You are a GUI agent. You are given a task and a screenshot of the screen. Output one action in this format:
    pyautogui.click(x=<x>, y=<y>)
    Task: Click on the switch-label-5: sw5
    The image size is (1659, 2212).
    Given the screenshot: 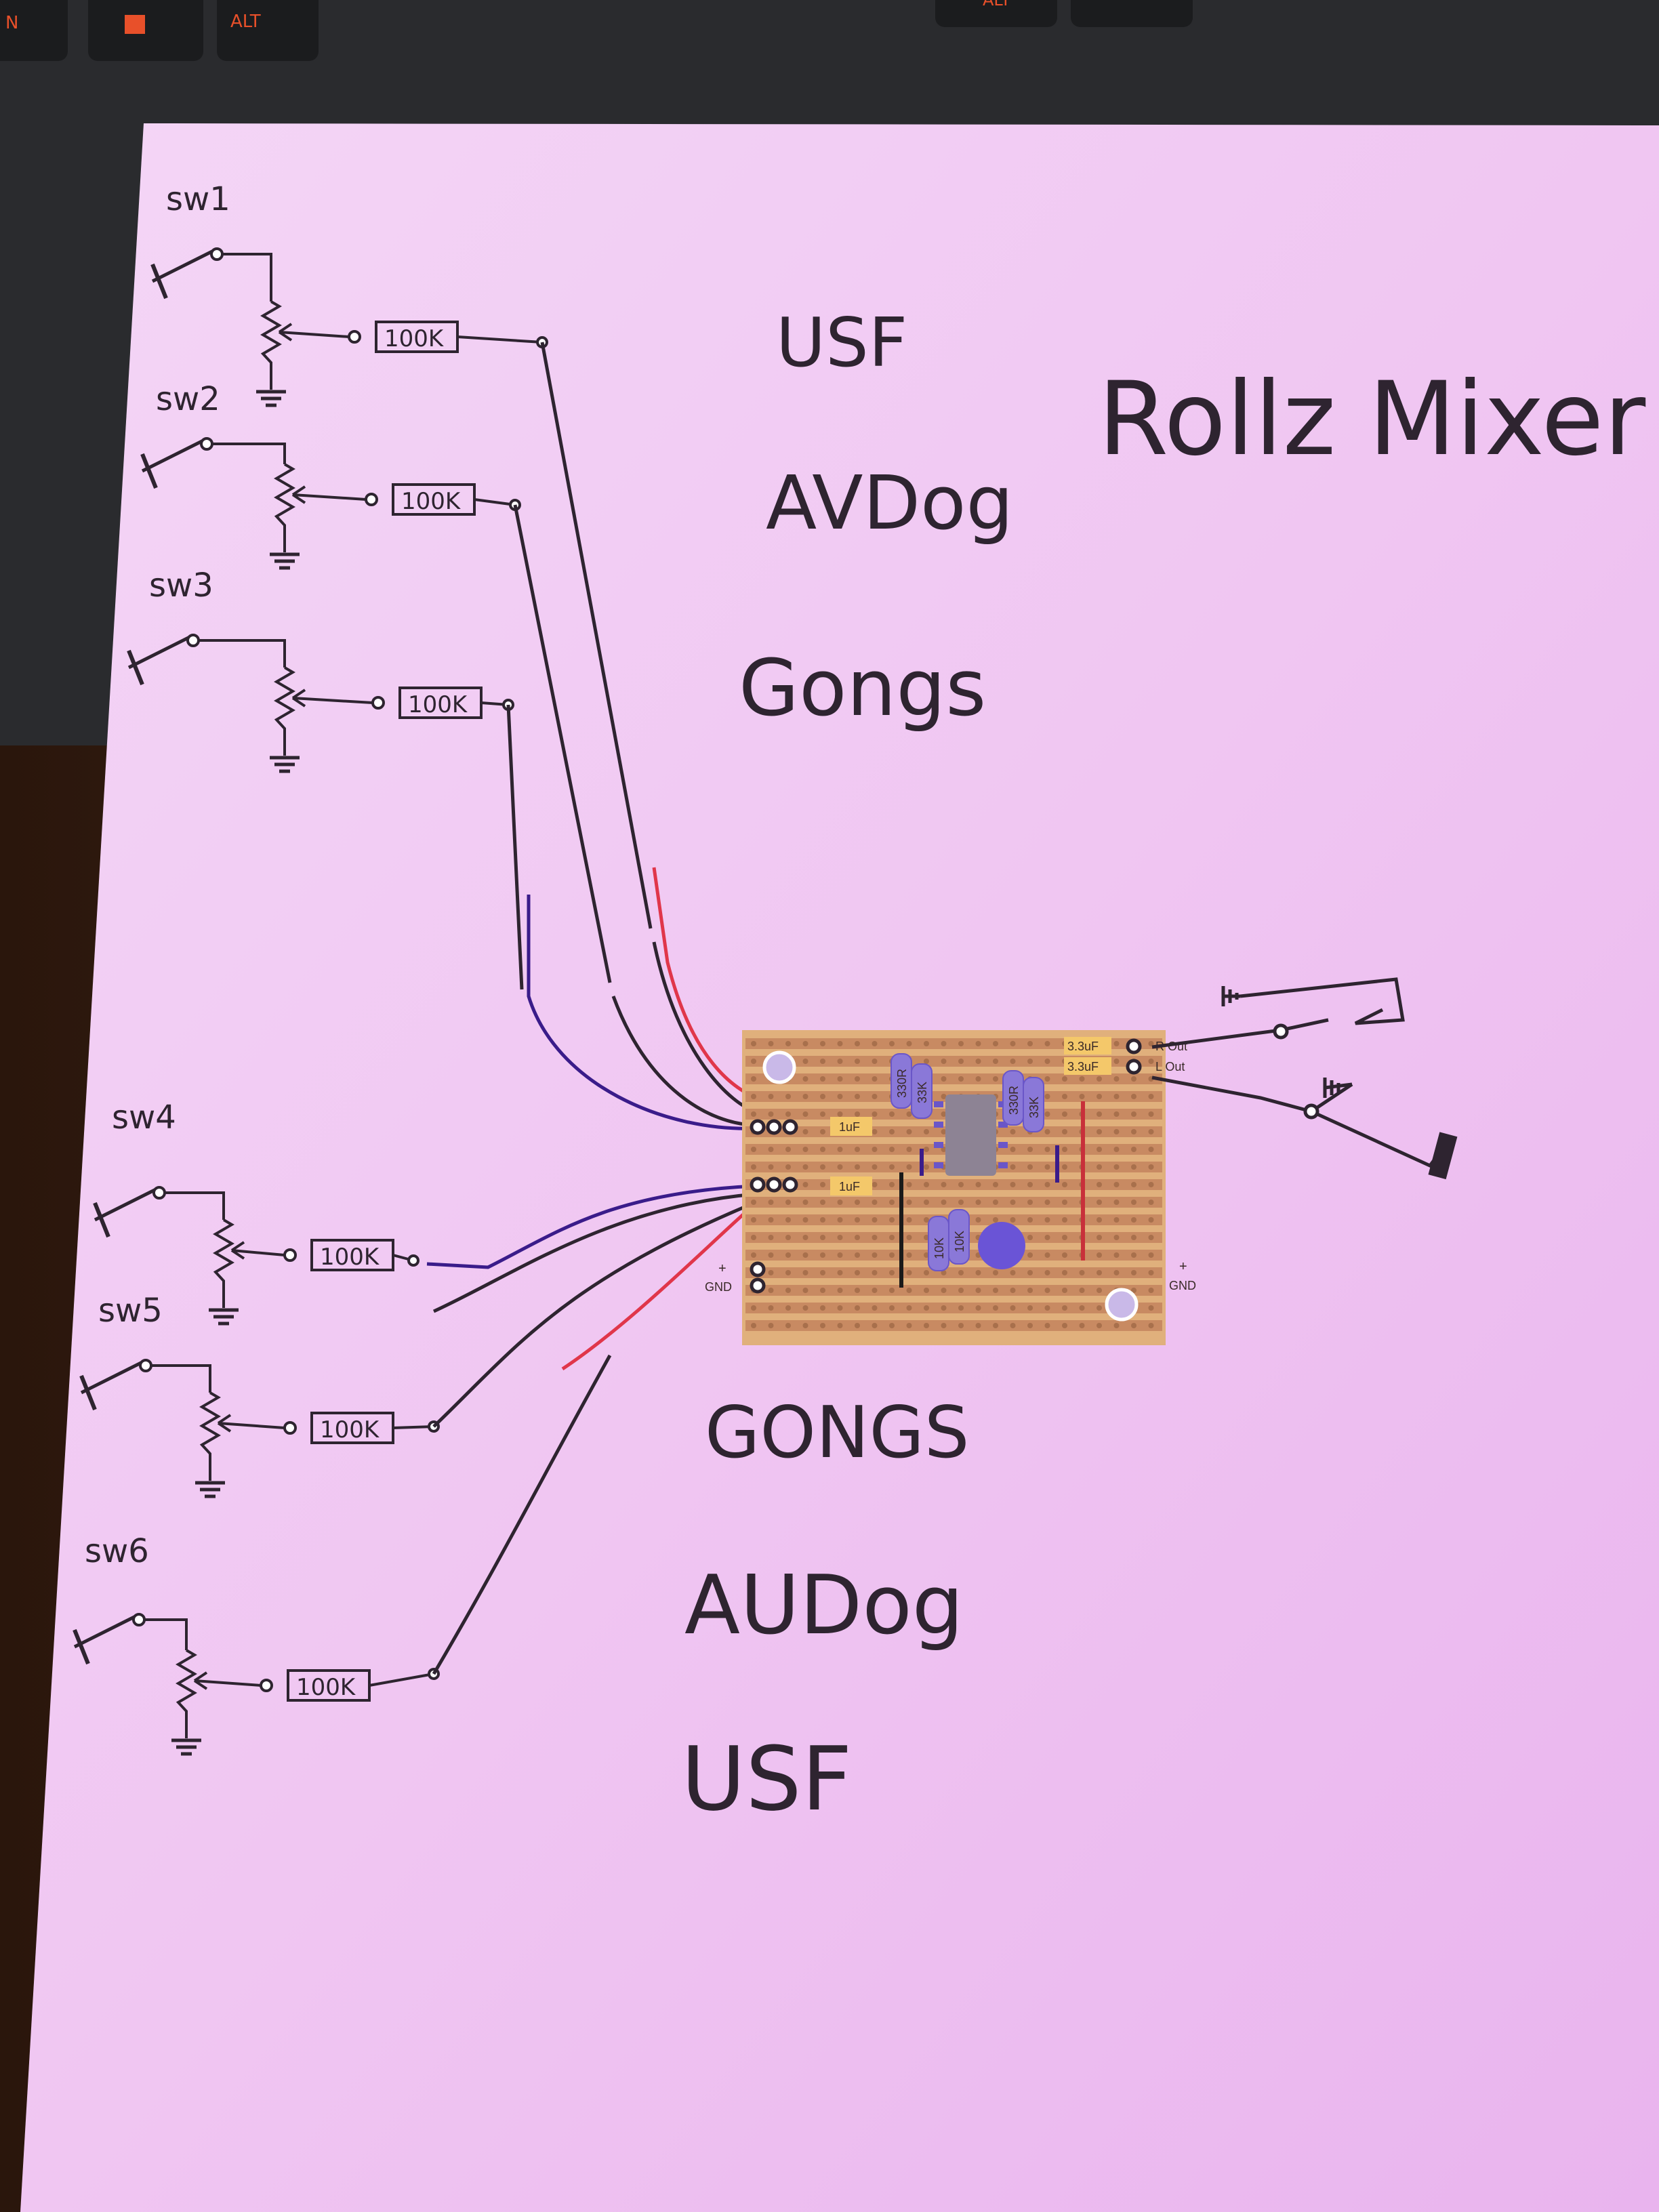 What is the action you would take?
    pyautogui.click(x=130, y=1311)
    